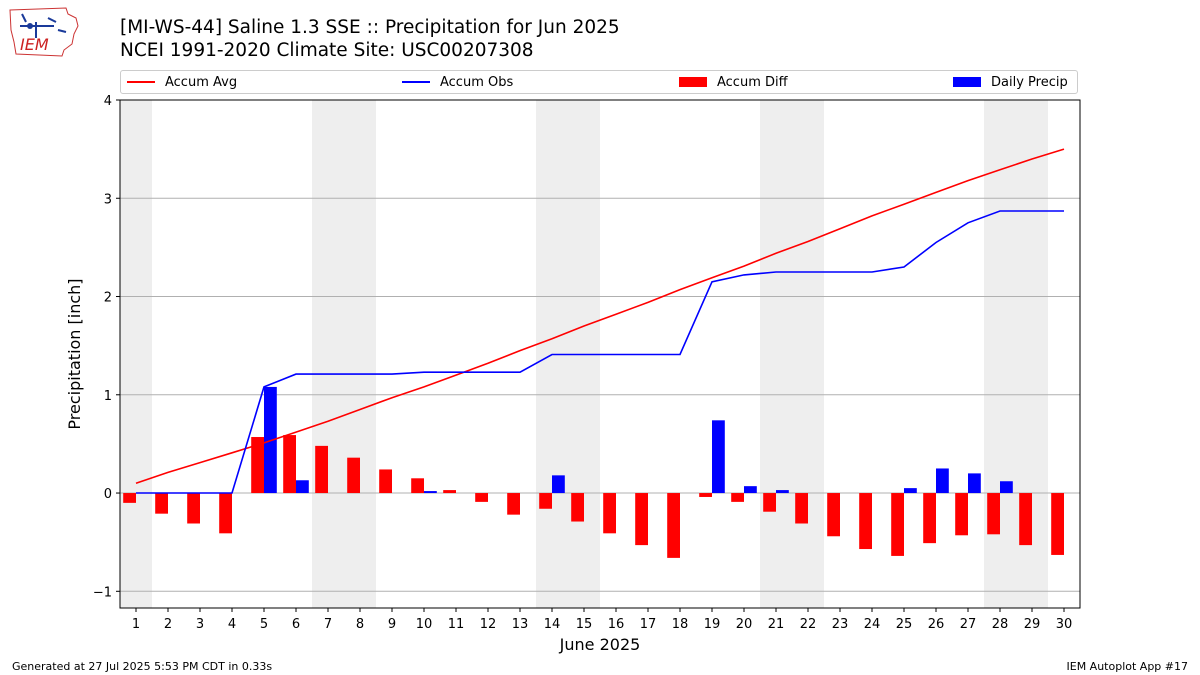  What do you see at coordinates (108, 298) in the screenshot?
I see `y-tick-label-2: 2` at bounding box center [108, 298].